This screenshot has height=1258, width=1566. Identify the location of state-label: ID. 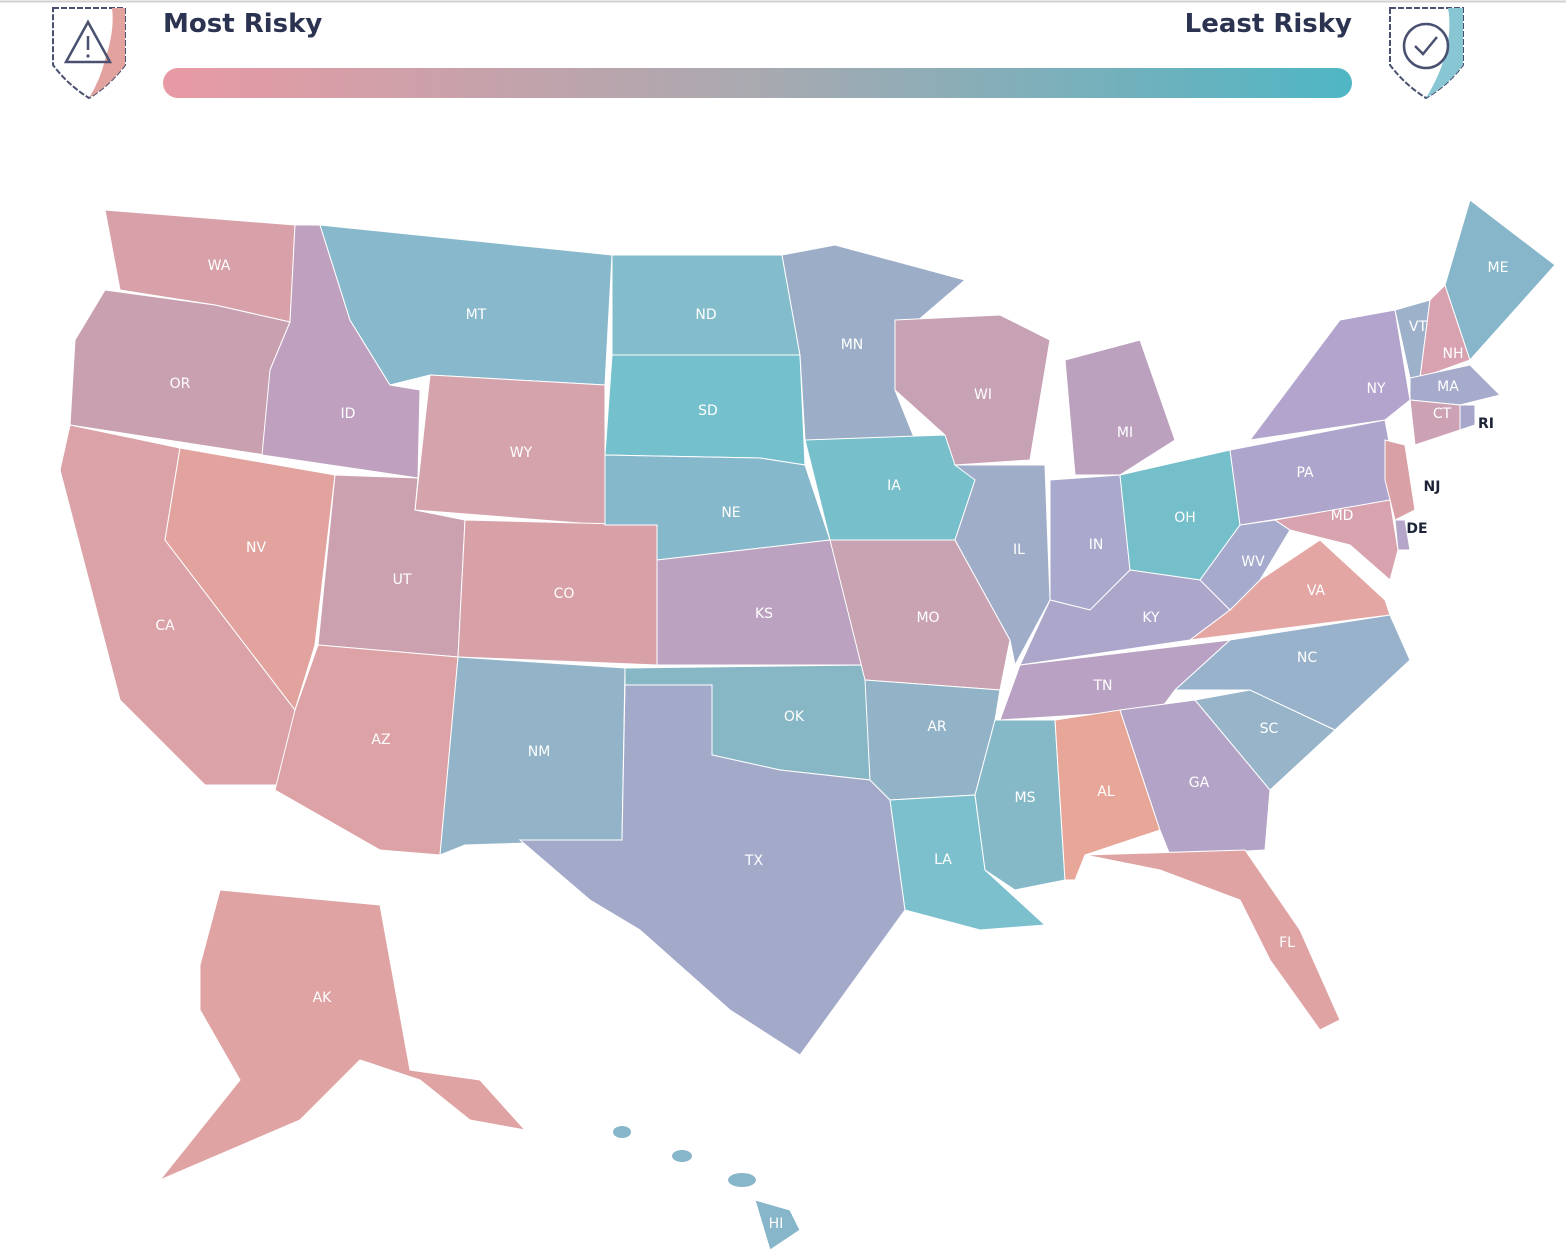
(348, 414).